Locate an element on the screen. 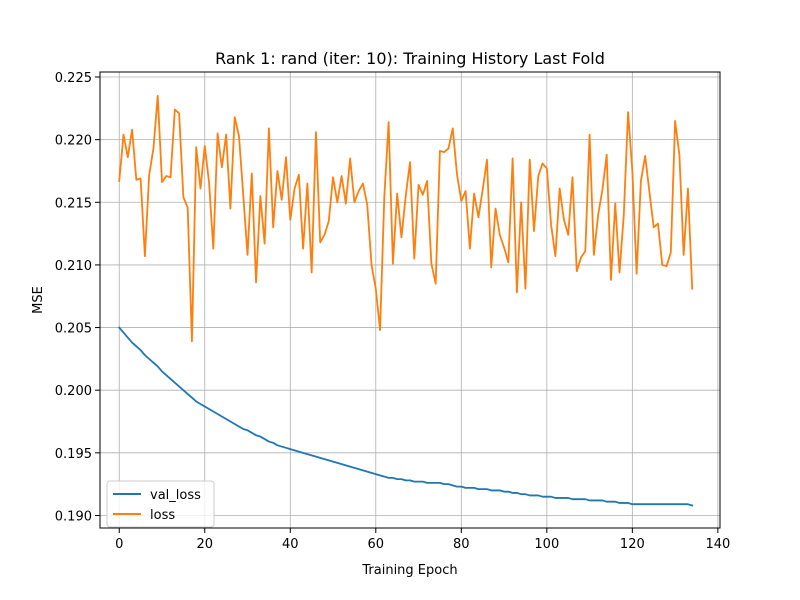  y-tick-label: 0.190 is located at coordinates (73, 516).